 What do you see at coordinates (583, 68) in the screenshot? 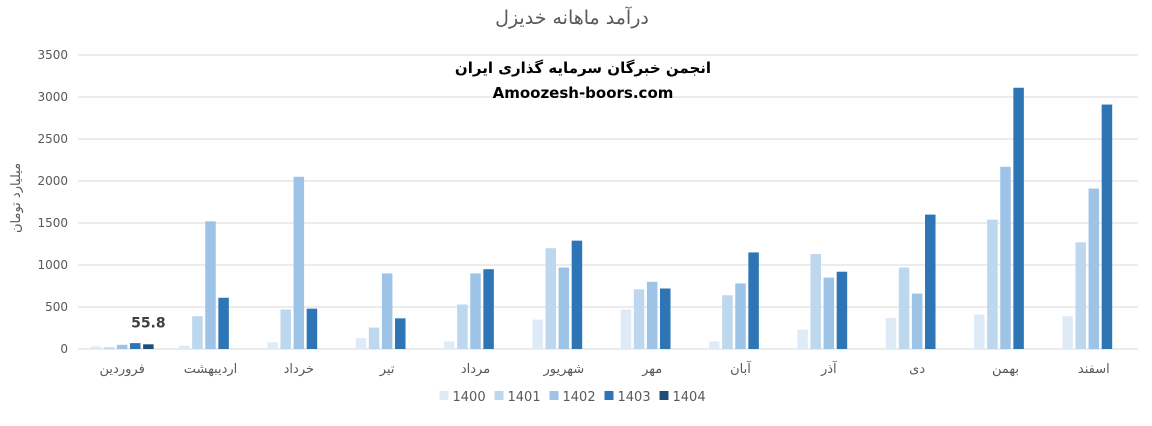
I see `watermark-line1: انجمن خبرگان سرمایه گذاری ایران` at bounding box center [583, 68].